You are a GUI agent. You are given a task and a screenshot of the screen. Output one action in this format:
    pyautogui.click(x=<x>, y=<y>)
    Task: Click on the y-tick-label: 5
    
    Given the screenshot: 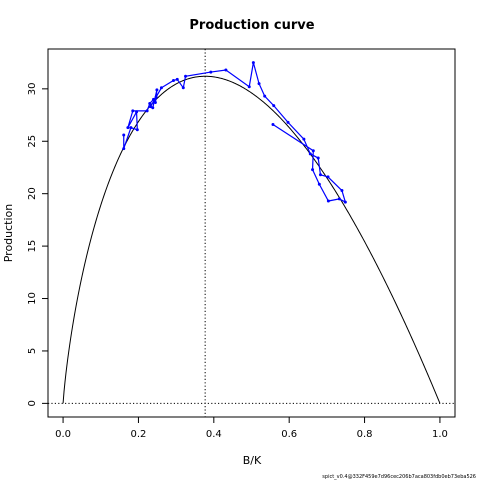 What is the action you would take?
    pyautogui.click(x=32, y=351)
    